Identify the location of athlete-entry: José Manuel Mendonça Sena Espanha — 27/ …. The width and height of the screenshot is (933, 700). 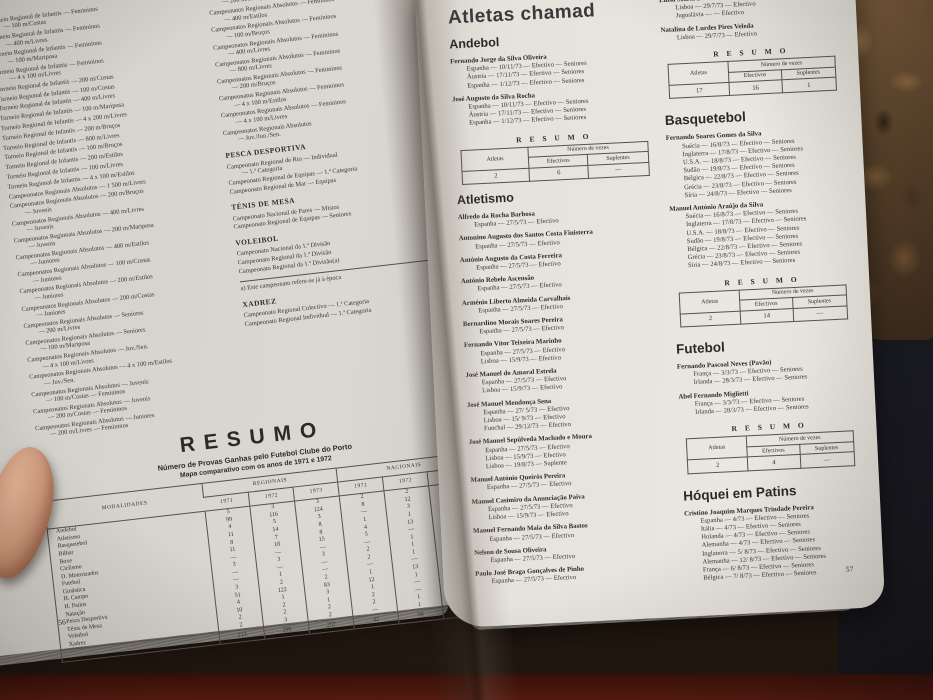
(567, 413).